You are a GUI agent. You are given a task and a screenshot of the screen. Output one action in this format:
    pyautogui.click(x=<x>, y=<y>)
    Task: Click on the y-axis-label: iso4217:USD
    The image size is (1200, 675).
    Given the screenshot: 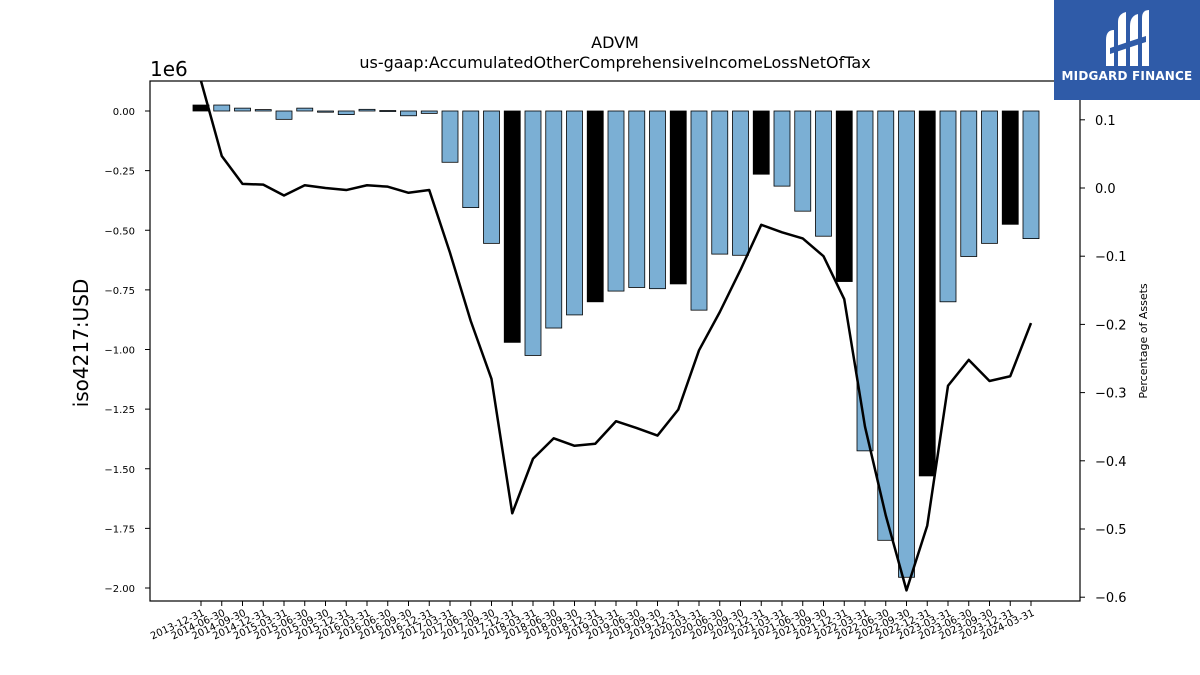 What is the action you would take?
    pyautogui.click(x=81, y=343)
    